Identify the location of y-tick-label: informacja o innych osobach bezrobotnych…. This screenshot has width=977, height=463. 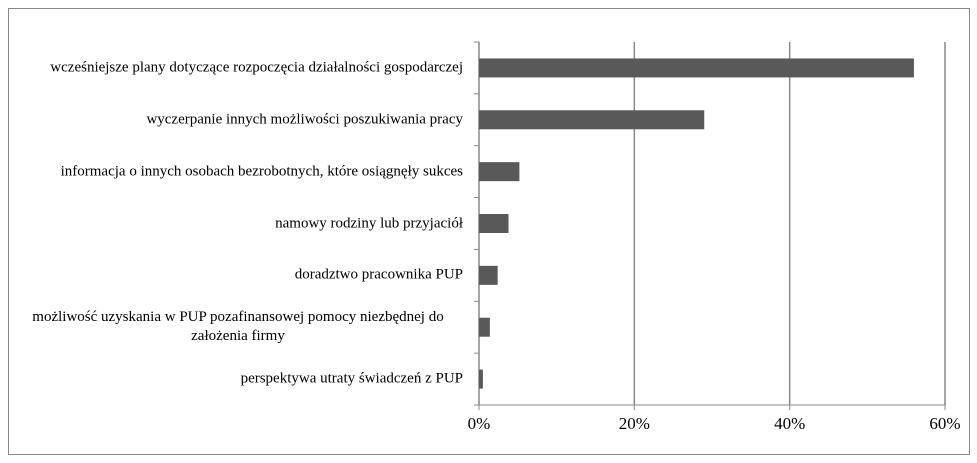
(261, 171).